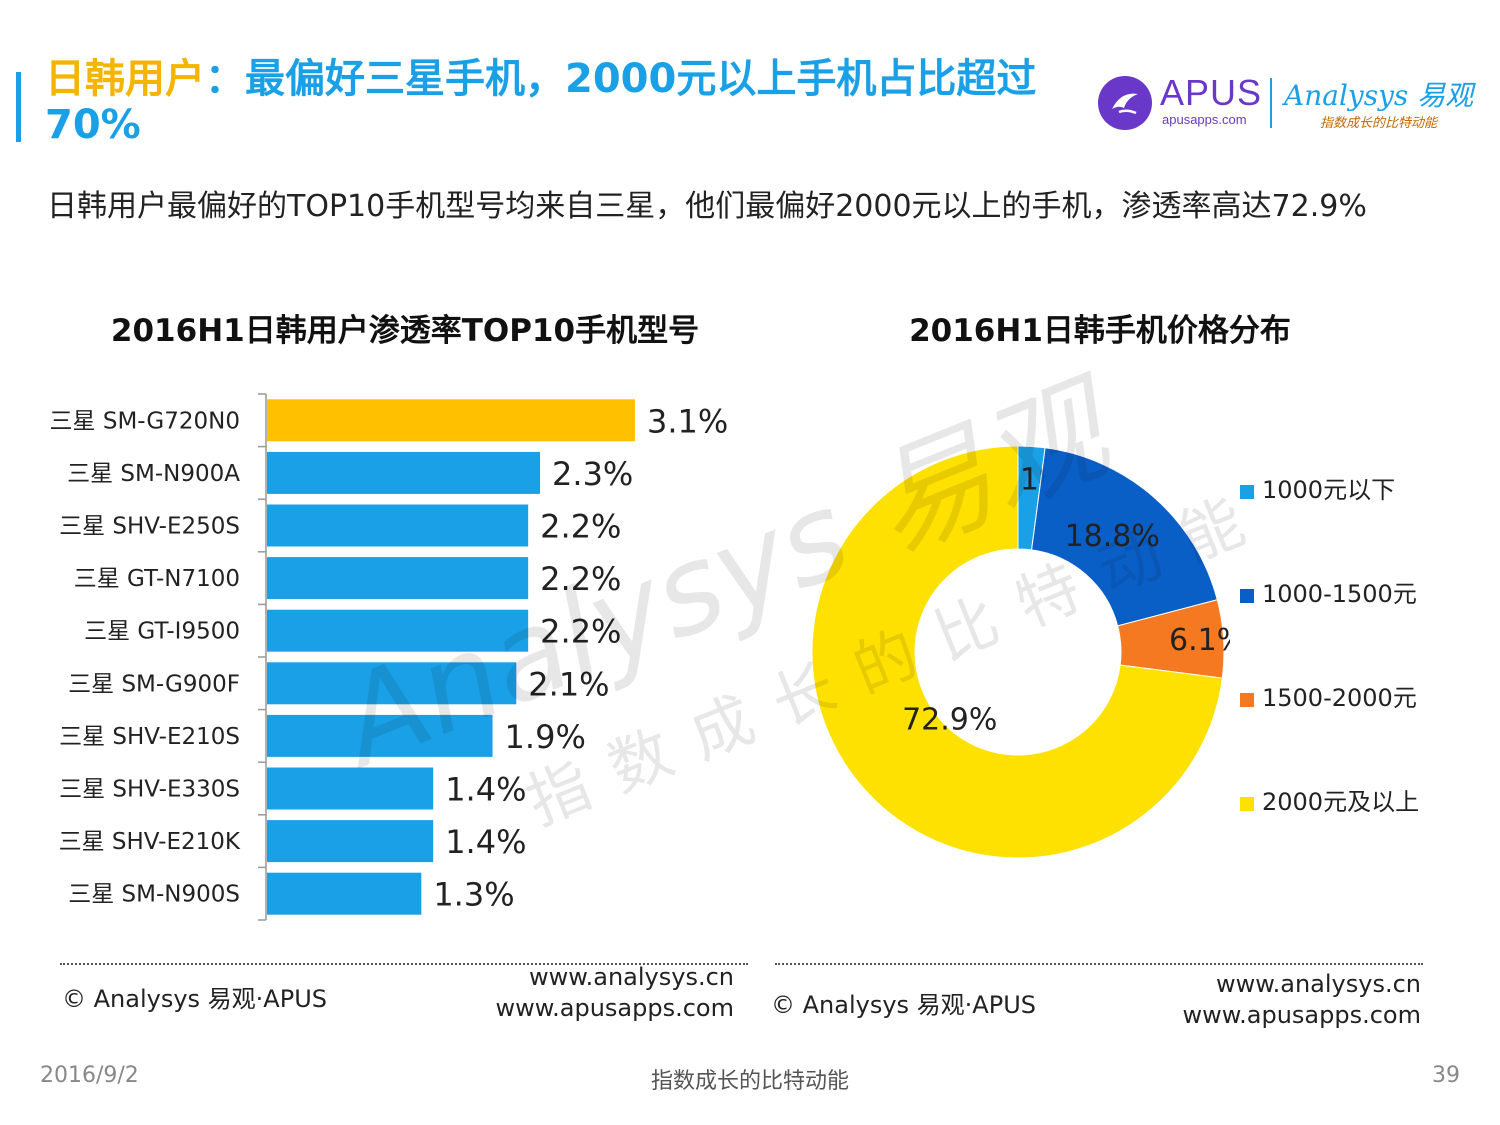 Image resolution: width=1500 pixels, height=1125 pixels. What do you see at coordinates (1329, 490) in the screenshot?
I see `legend-label: 1000元以下` at bounding box center [1329, 490].